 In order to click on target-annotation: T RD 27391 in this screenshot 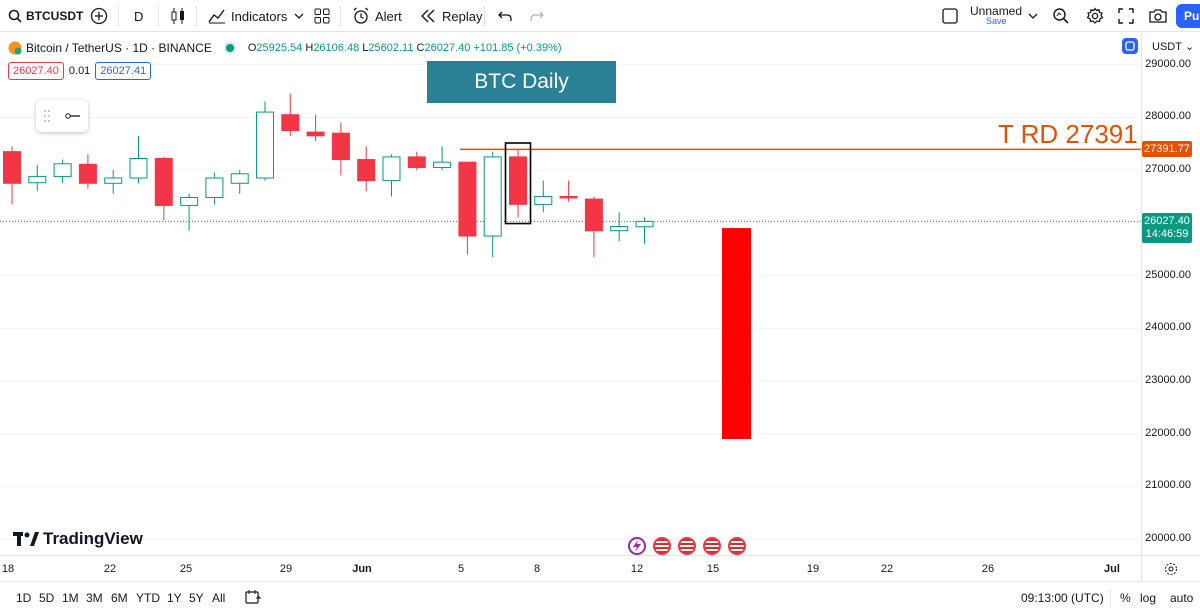, I will do `click(1068, 134)`.